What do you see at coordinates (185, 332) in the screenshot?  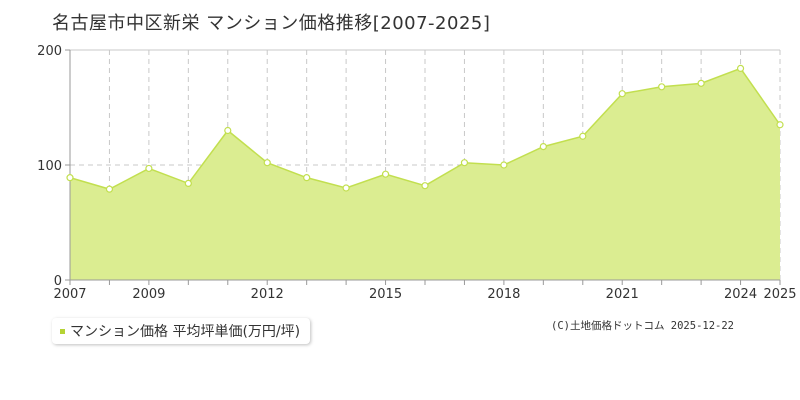 I see `legend-label: マンション価格 平均坪単価(万円/坪)` at bounding box center [185, 332].